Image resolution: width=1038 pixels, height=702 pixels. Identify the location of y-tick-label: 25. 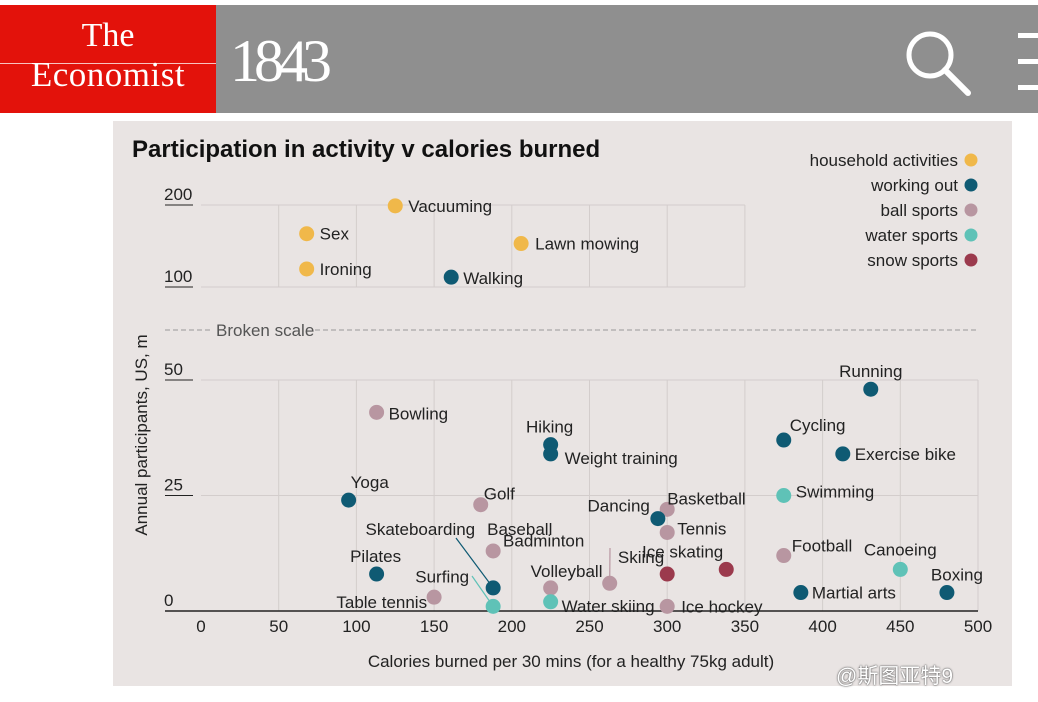
(173, 485).